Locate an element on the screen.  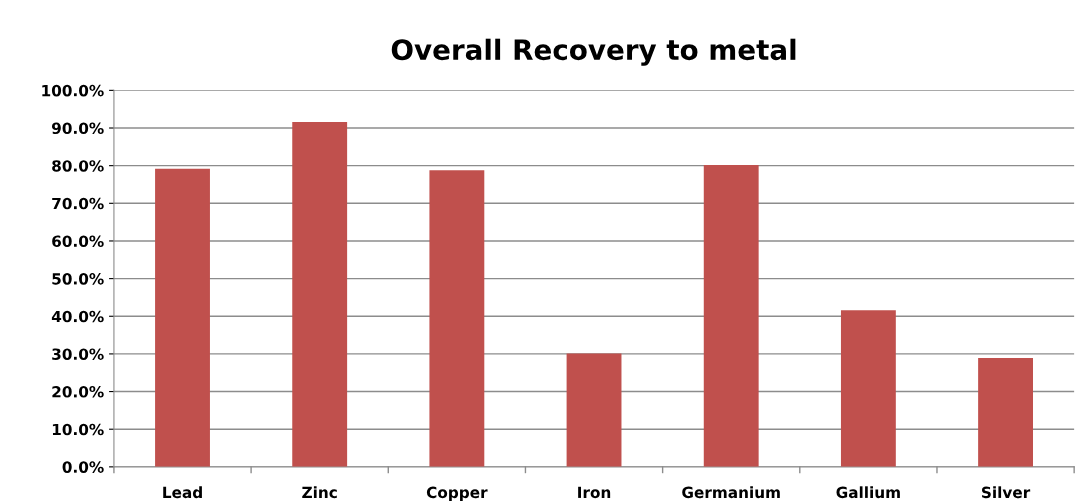
x-tick-label: Iron is located at coordinates (594, 492).